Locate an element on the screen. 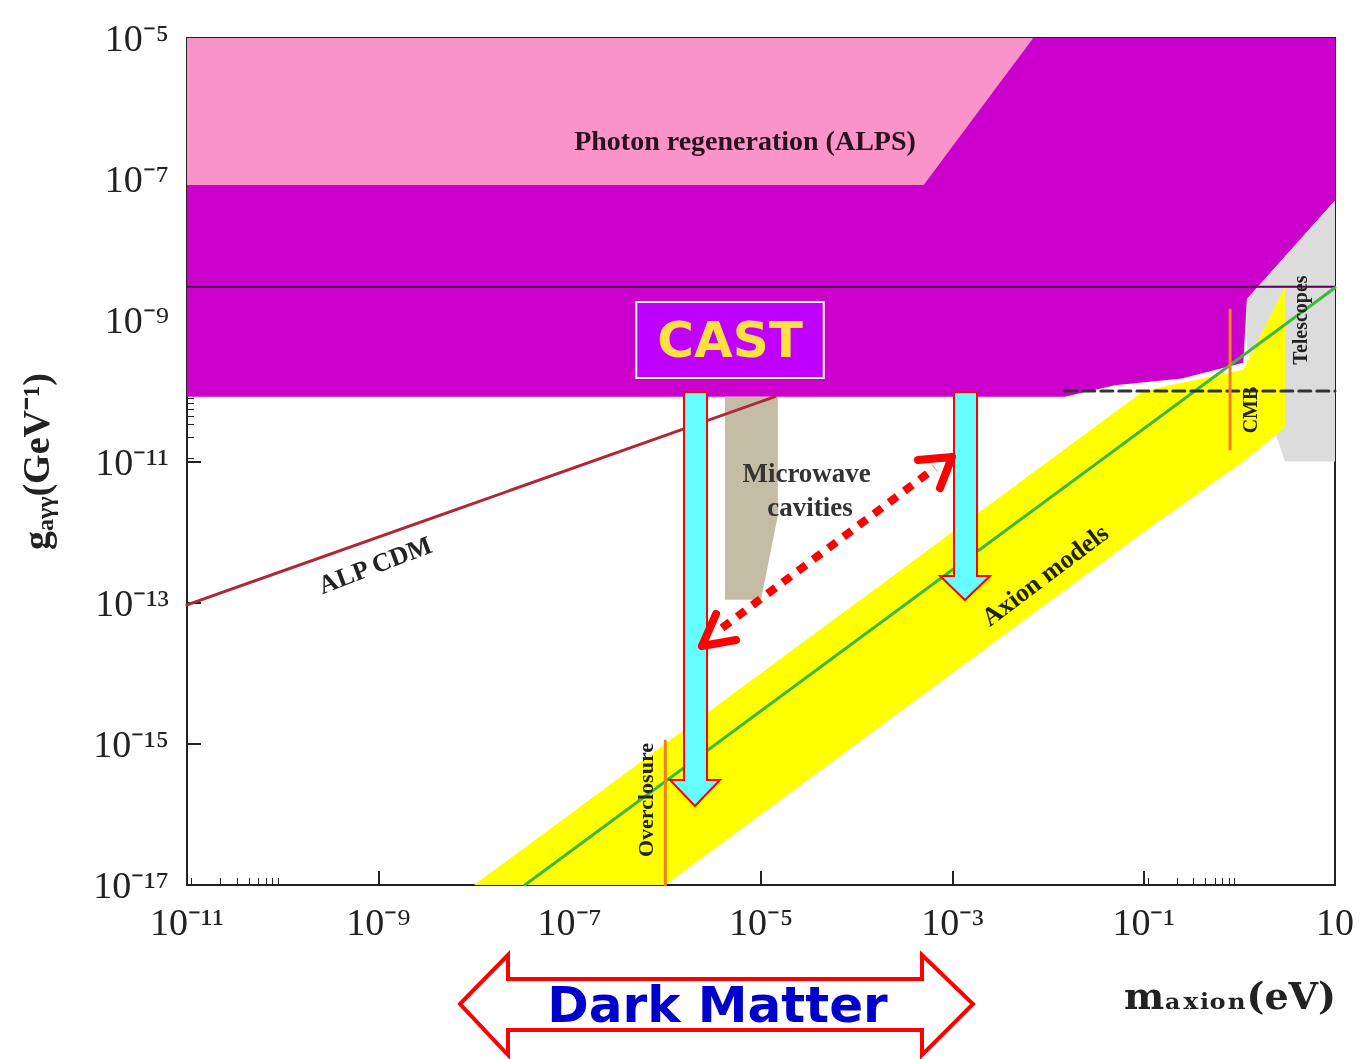  annotation: Overclosure is located at coordinates (645, 800).